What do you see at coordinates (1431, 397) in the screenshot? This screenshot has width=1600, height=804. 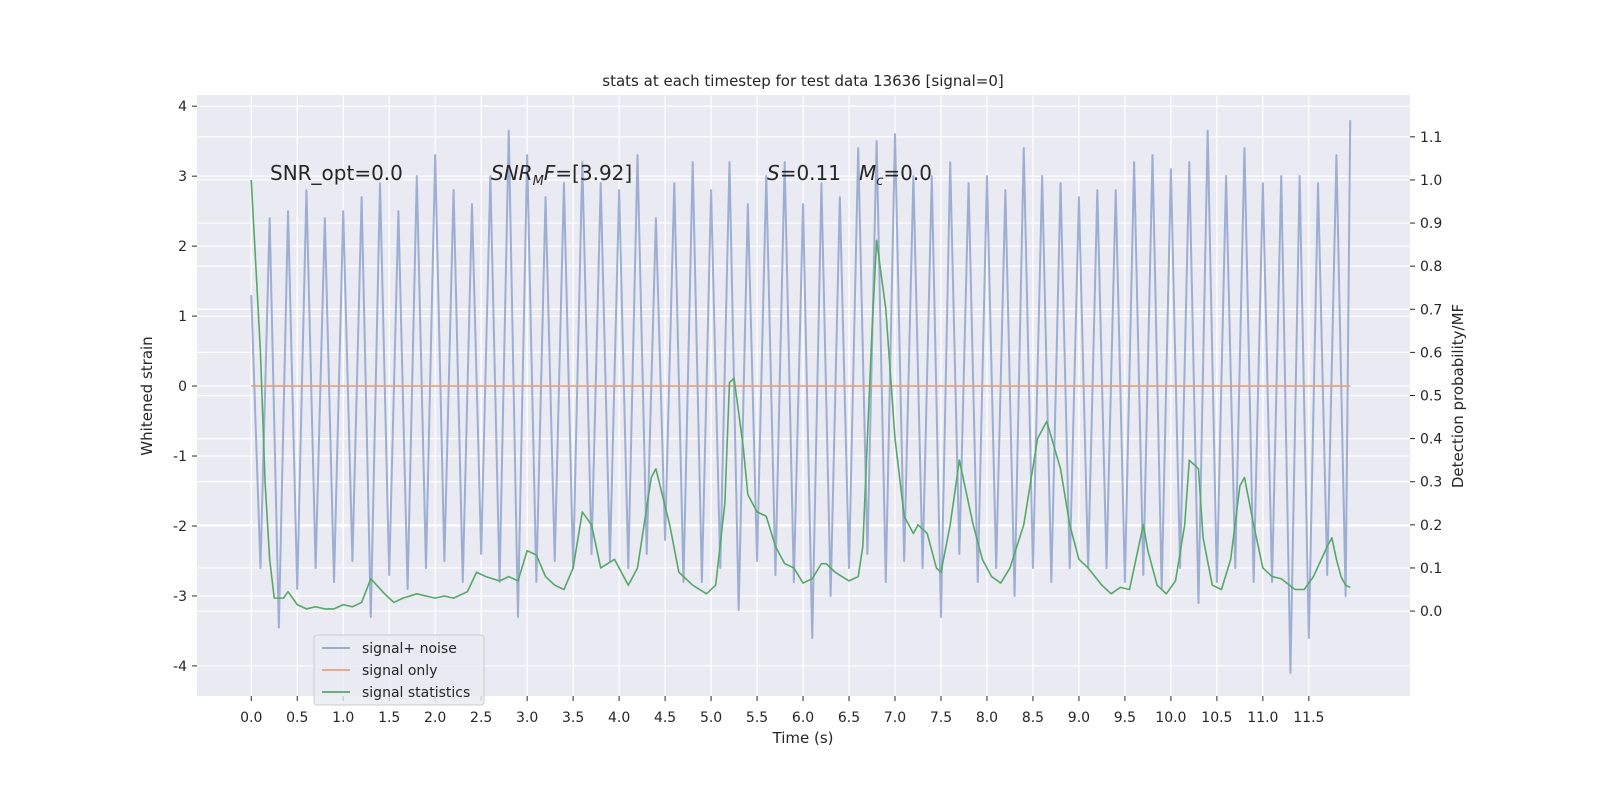 I see `y2-tick-label: 0.5` at bounding box center [1431, 397].